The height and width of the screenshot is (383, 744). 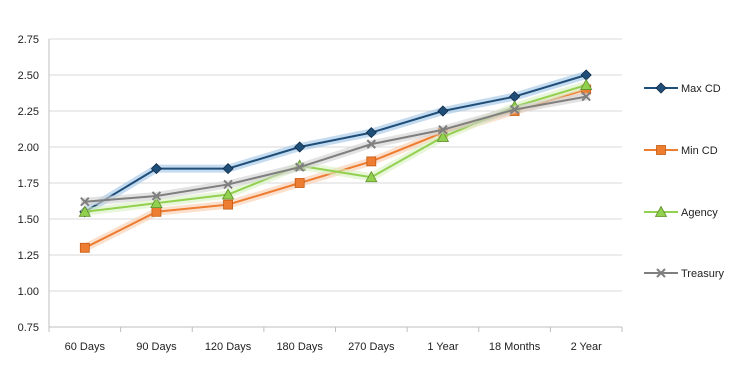 I want to click on legend-item: Agency, so click(x=681, y=212).